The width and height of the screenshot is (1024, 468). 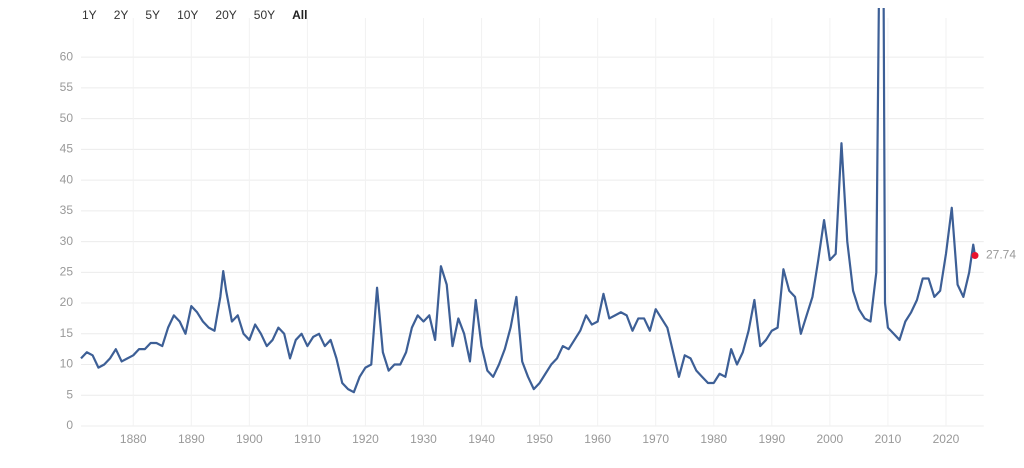 What do you see at coordinates (67, 333) in the screenshot?
I see `y-tick-label: 15` at bounding box center [67, 333].